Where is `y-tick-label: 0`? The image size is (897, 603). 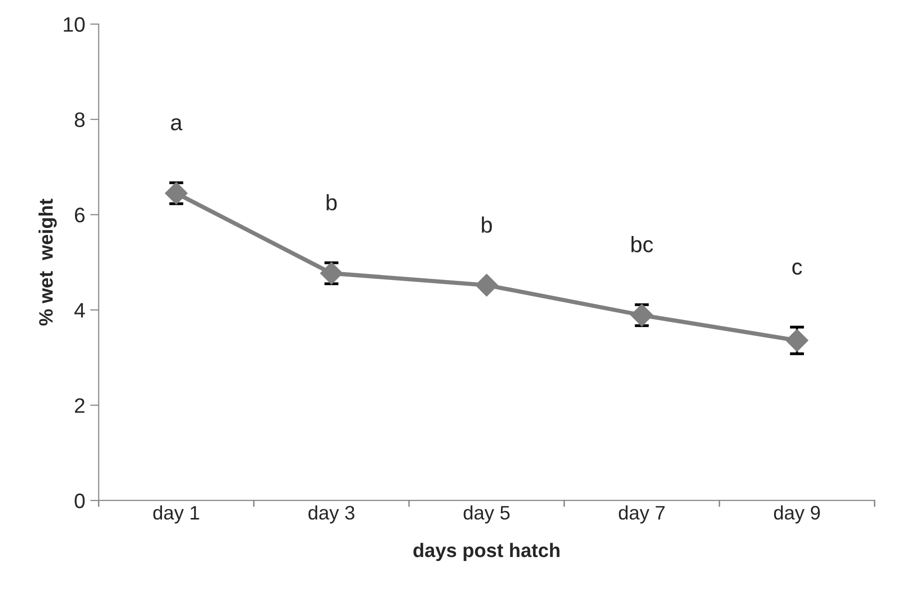 y-tick-label: 0 is located at coordinates (79, 500).